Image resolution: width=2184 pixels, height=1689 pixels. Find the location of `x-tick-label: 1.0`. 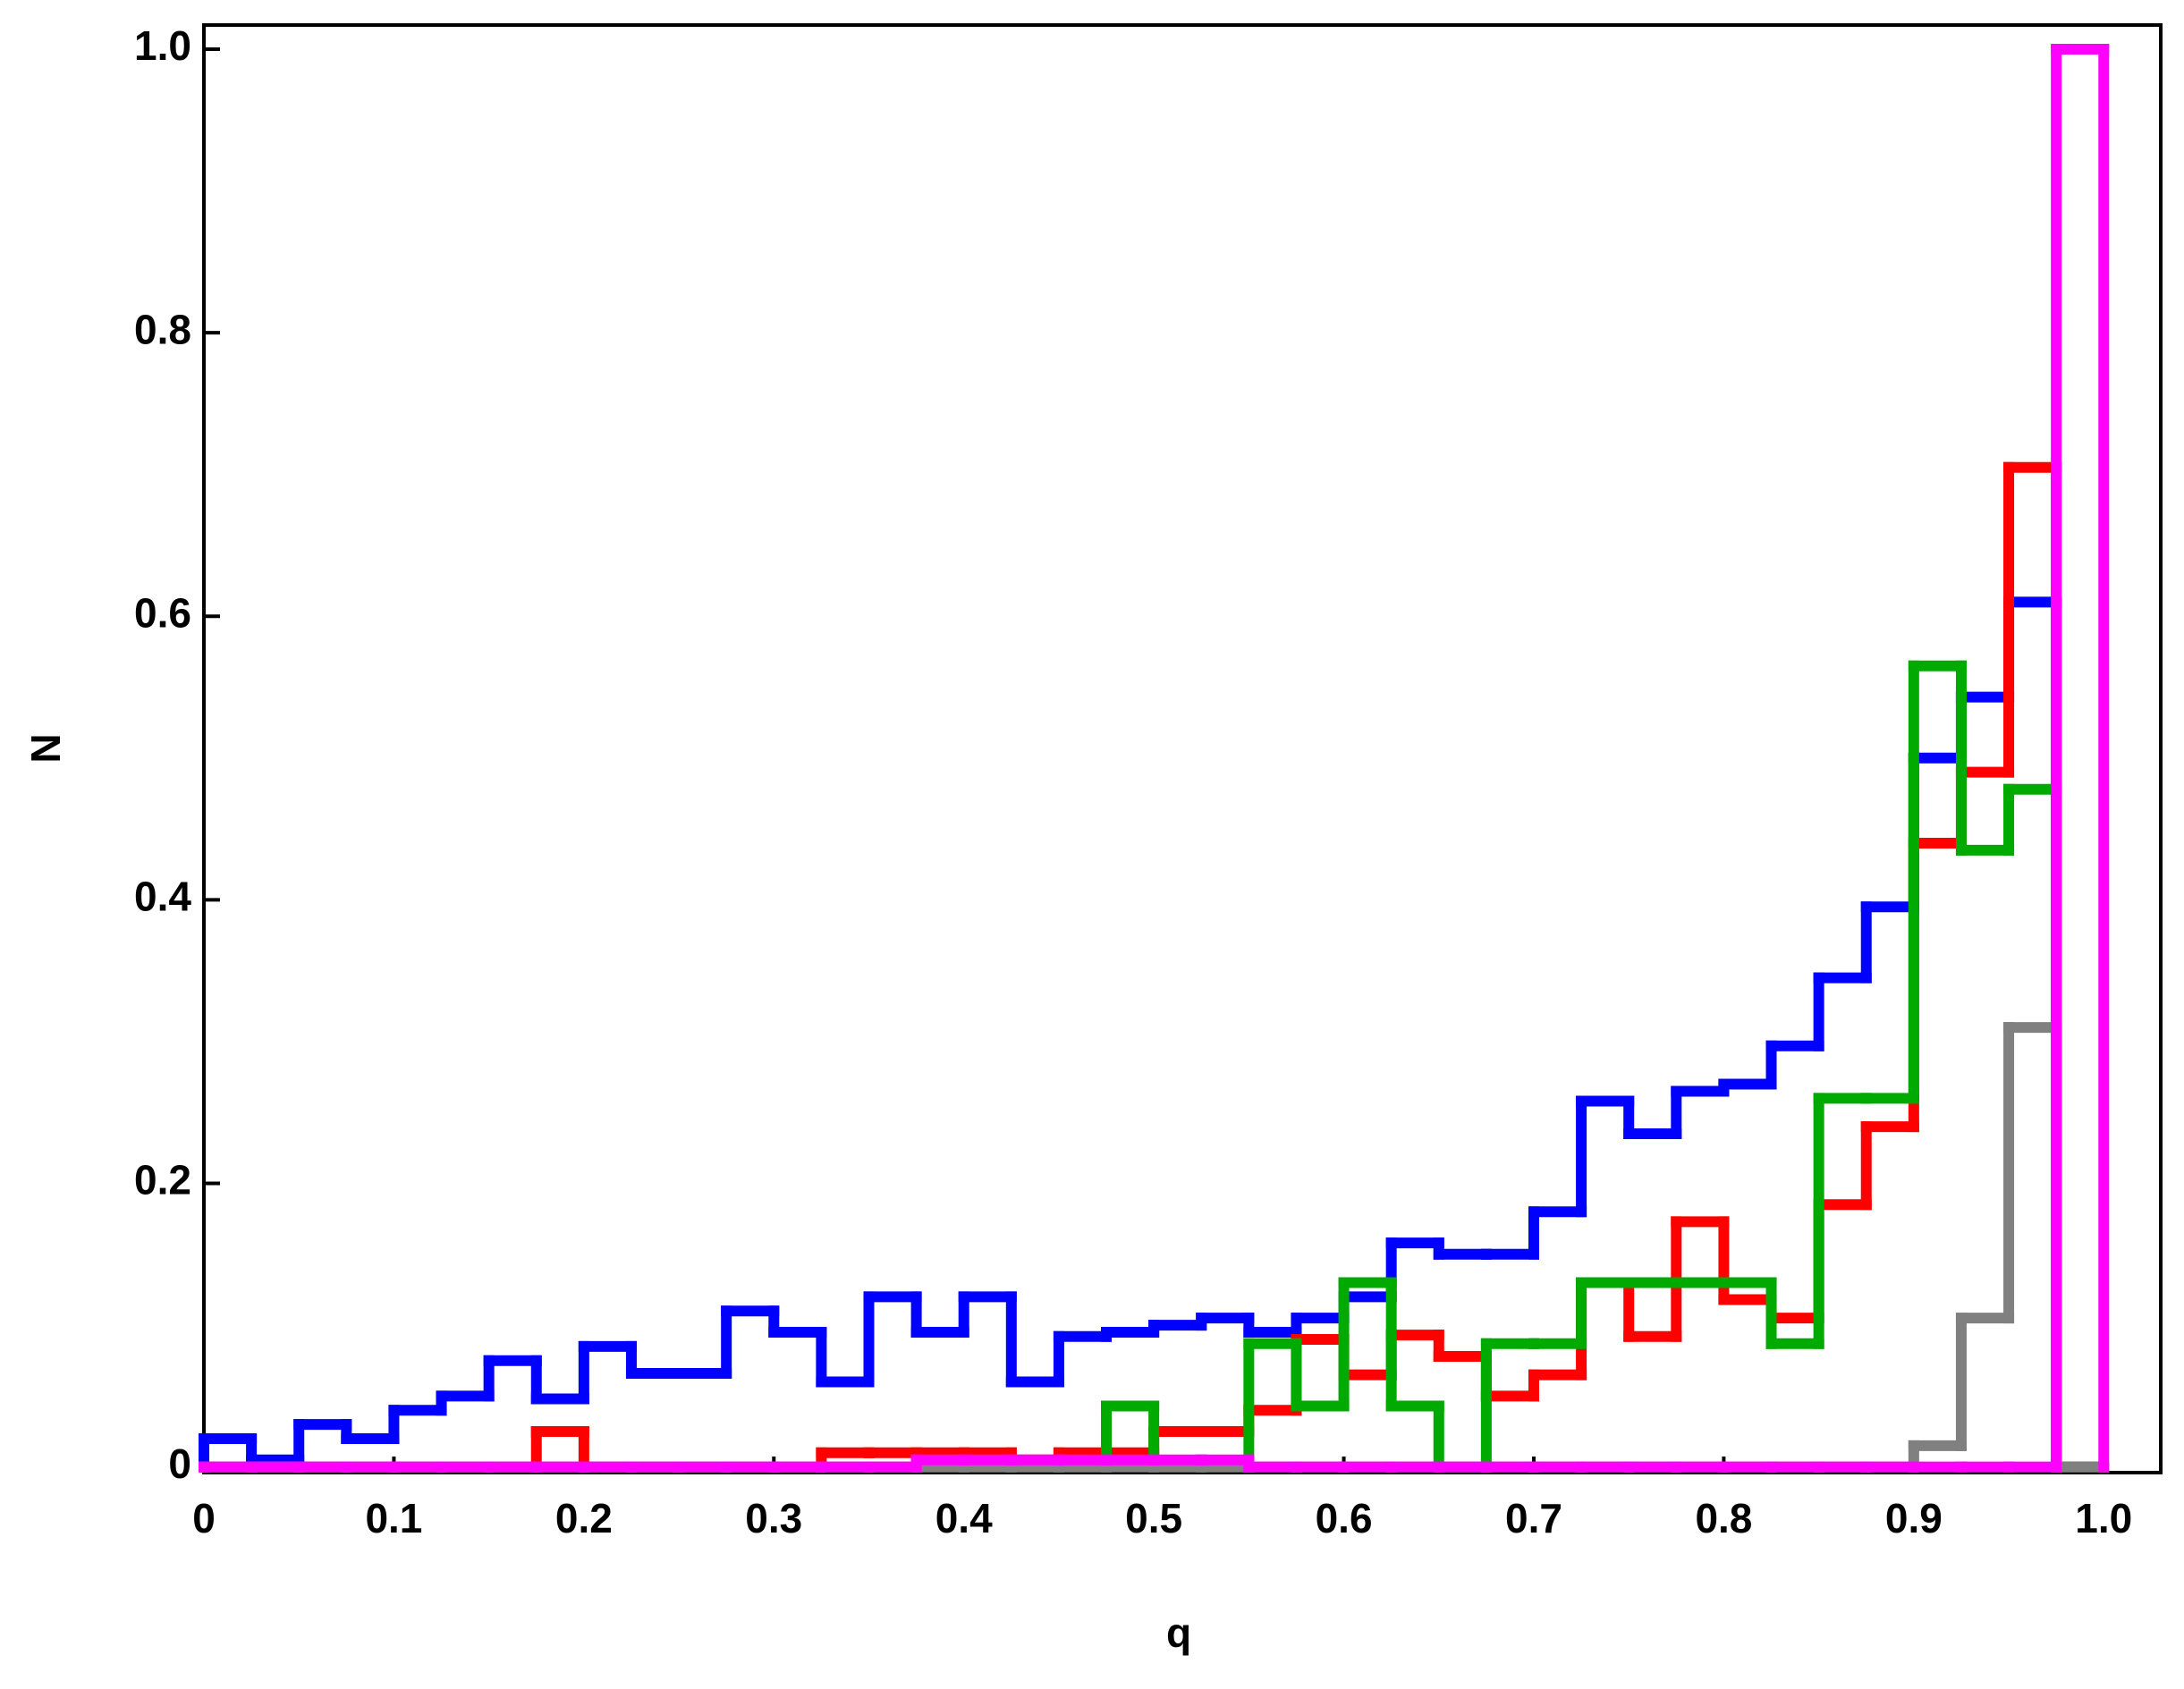

x-tick-label: 1.0 is located at coordinates (2103, 1518).